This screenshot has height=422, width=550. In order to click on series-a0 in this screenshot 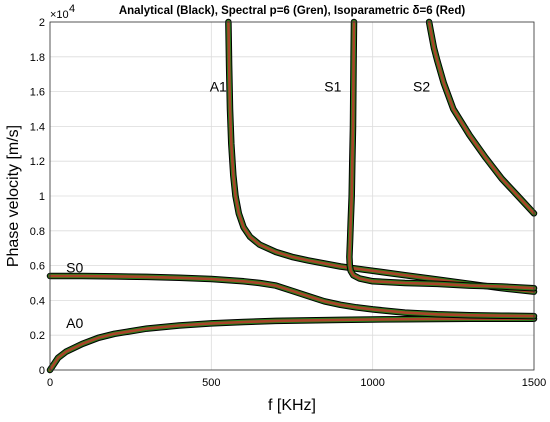, I will do `click(292, 344)`.